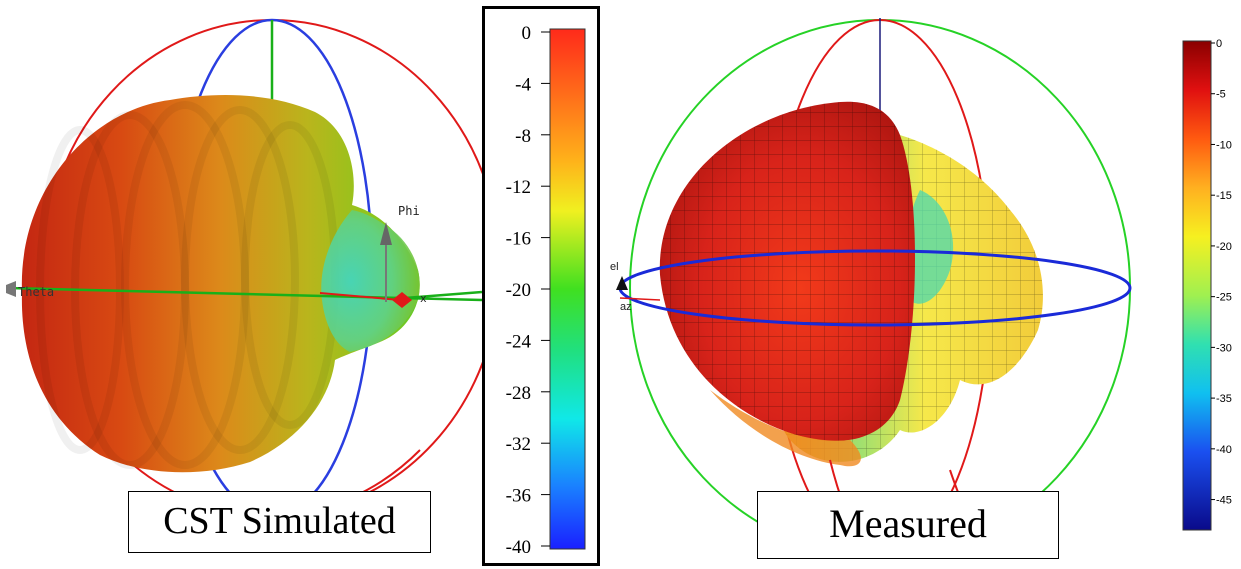 The width and height of the screenshot is (1241, 569). What do you see at coordinates (519, 341) in the screenshot?
I see `colorbar-tick-label: -24` at bounding box center [519, 341].